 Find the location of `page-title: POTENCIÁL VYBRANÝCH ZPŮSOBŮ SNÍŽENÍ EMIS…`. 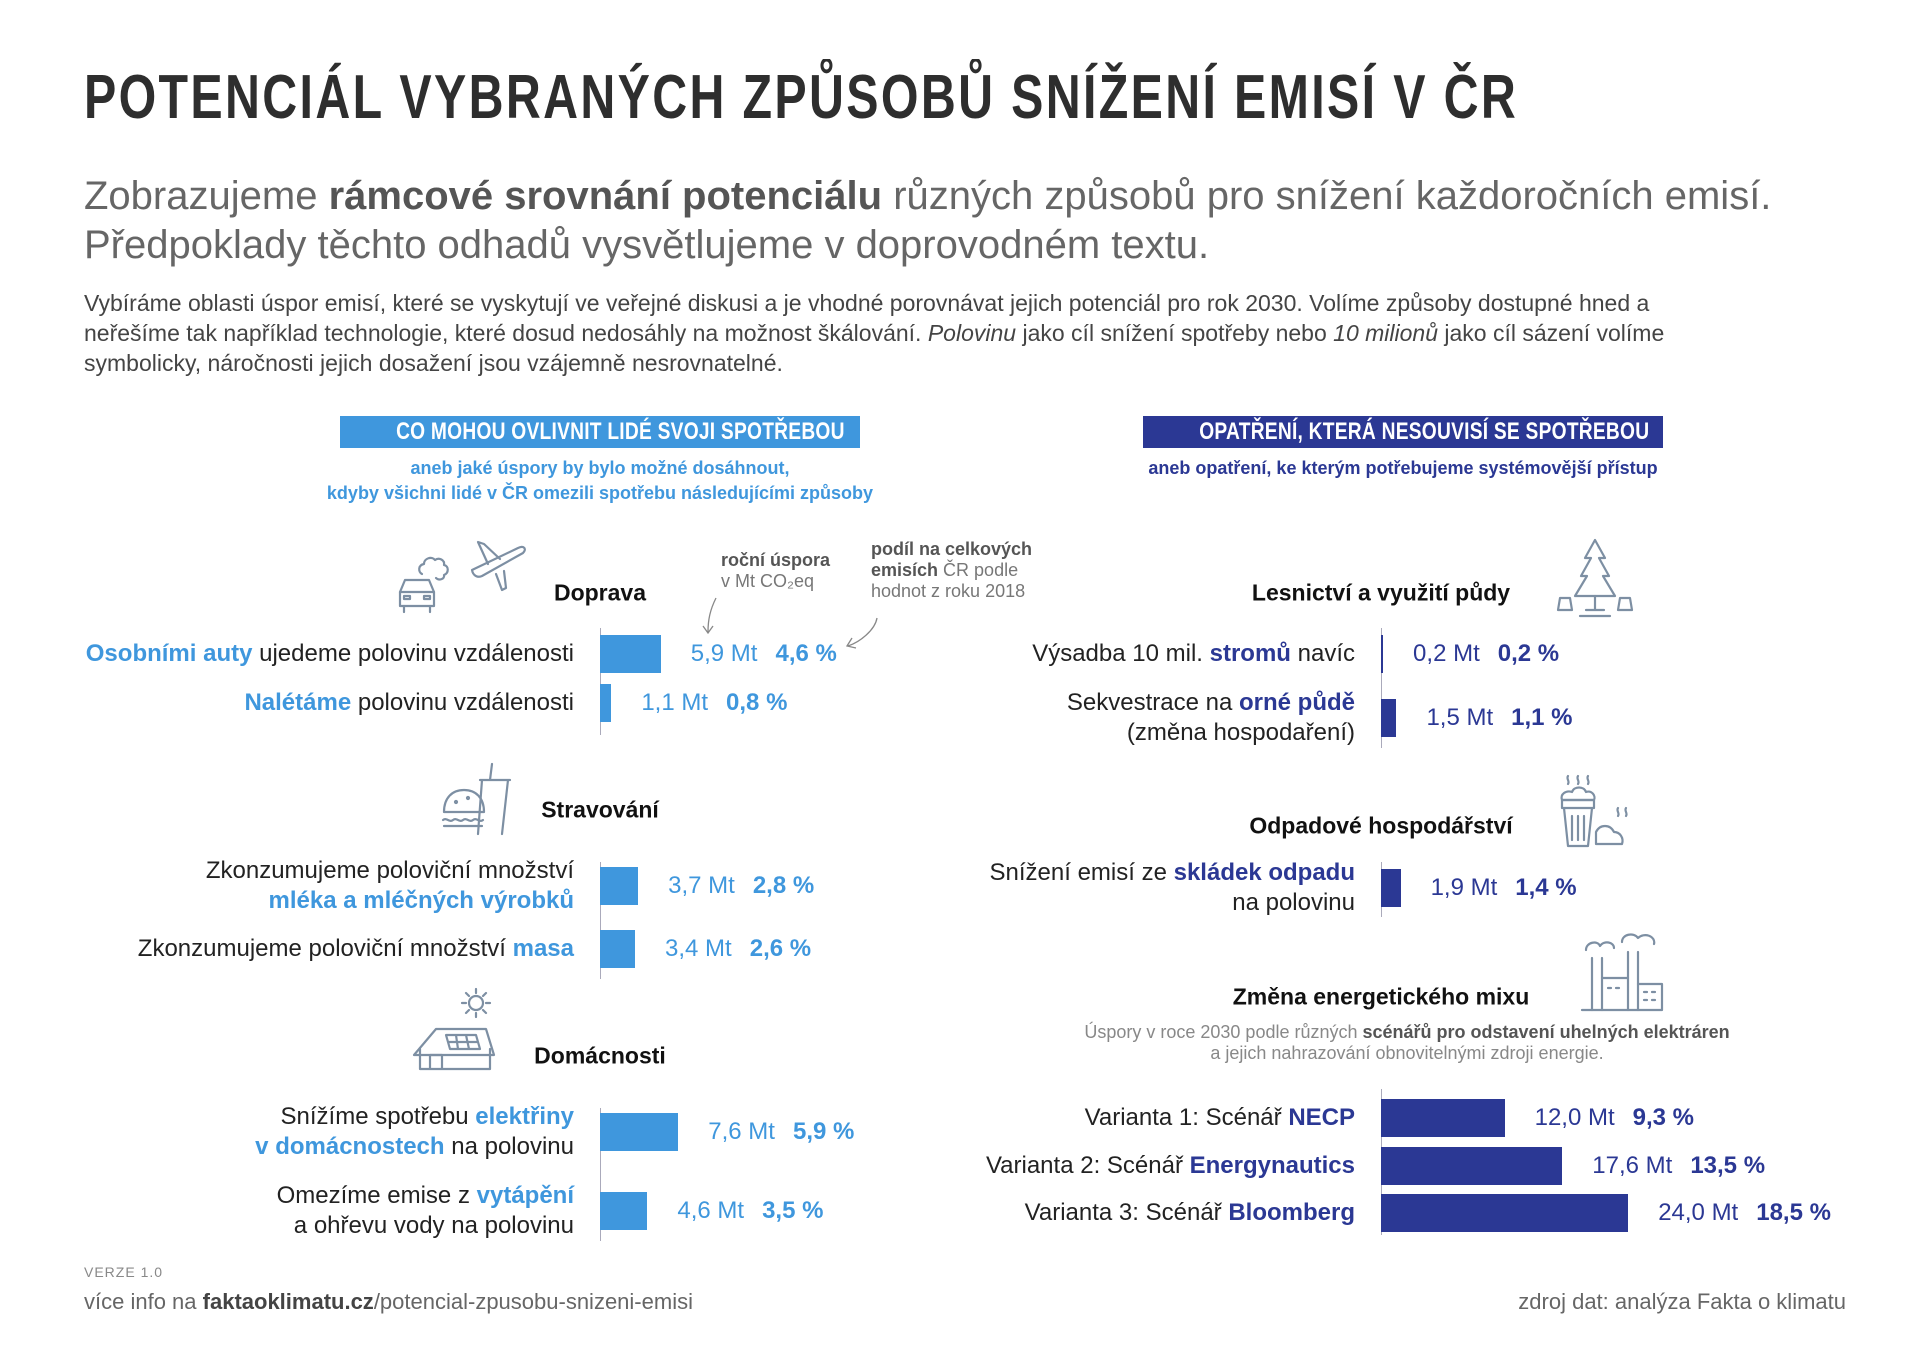

page-title: POTENCIÁL VYBRANÝCH ZPŮSOBŮ SNÍŽENÍ EMIS… is located at coordinates (801, 97).